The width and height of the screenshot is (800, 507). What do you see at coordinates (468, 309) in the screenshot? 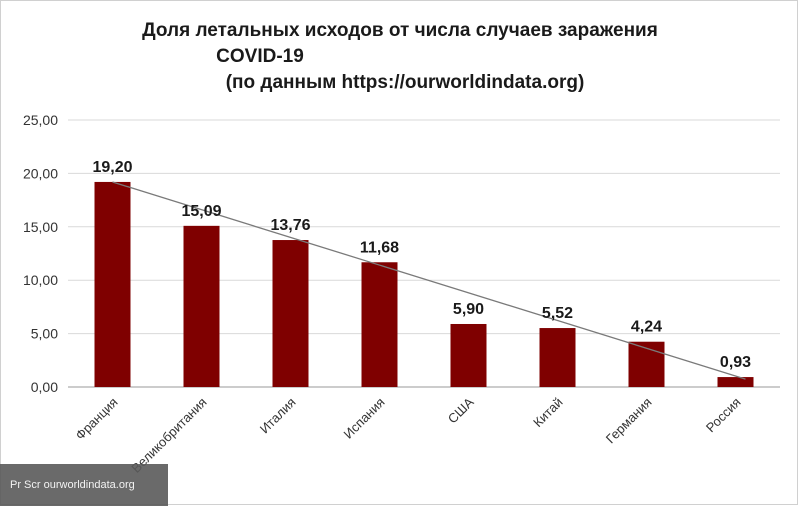
I see `value-label: 5,90` at bounding box center [468, 309].